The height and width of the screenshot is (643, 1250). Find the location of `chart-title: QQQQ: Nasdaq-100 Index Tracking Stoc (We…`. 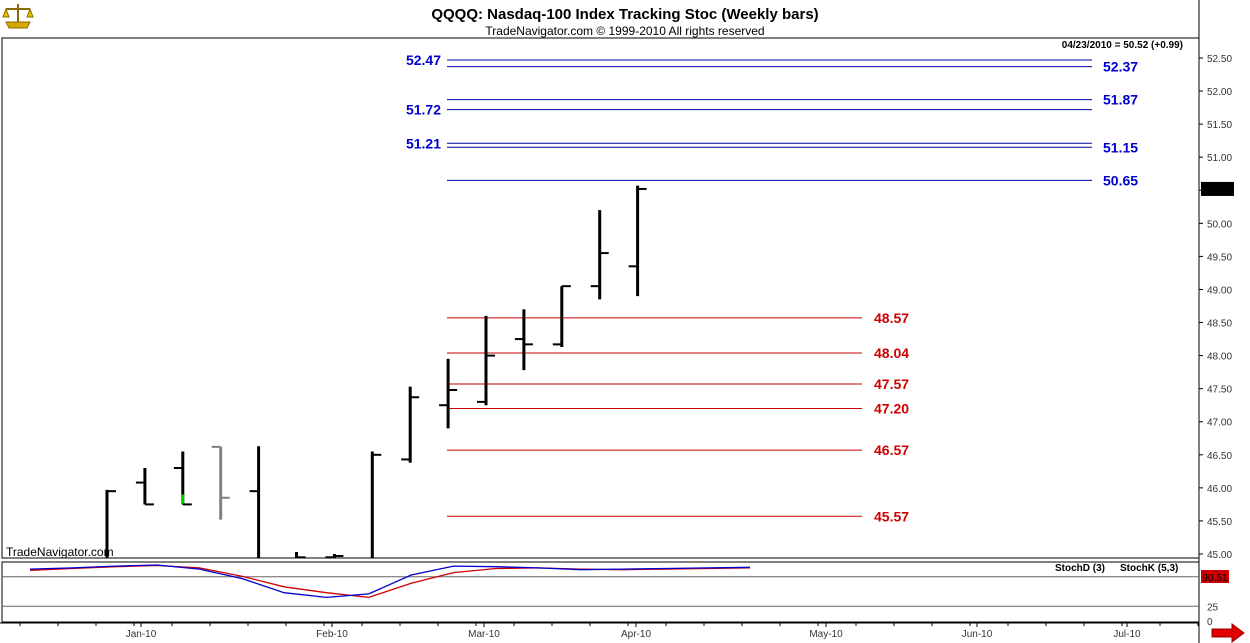

chart-title: QQQQ: Nasdaq-100 Index Tracking Stoc (We… is located at coordinates (624, 14).